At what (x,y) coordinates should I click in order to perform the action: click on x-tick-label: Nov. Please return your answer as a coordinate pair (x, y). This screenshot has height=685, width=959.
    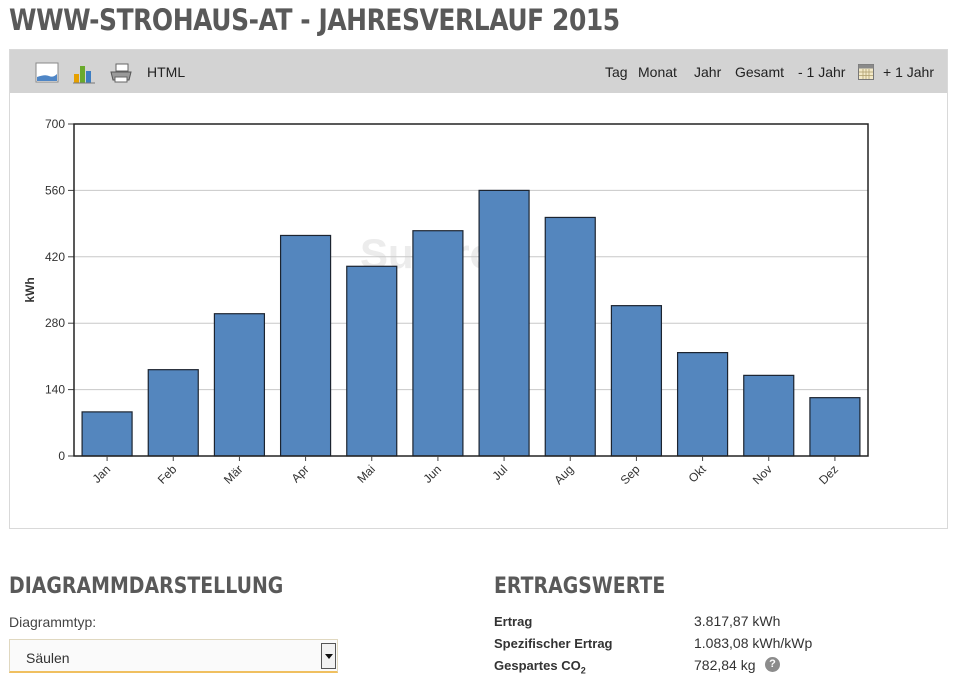
    Looking at the image, I should click on (762, 474).